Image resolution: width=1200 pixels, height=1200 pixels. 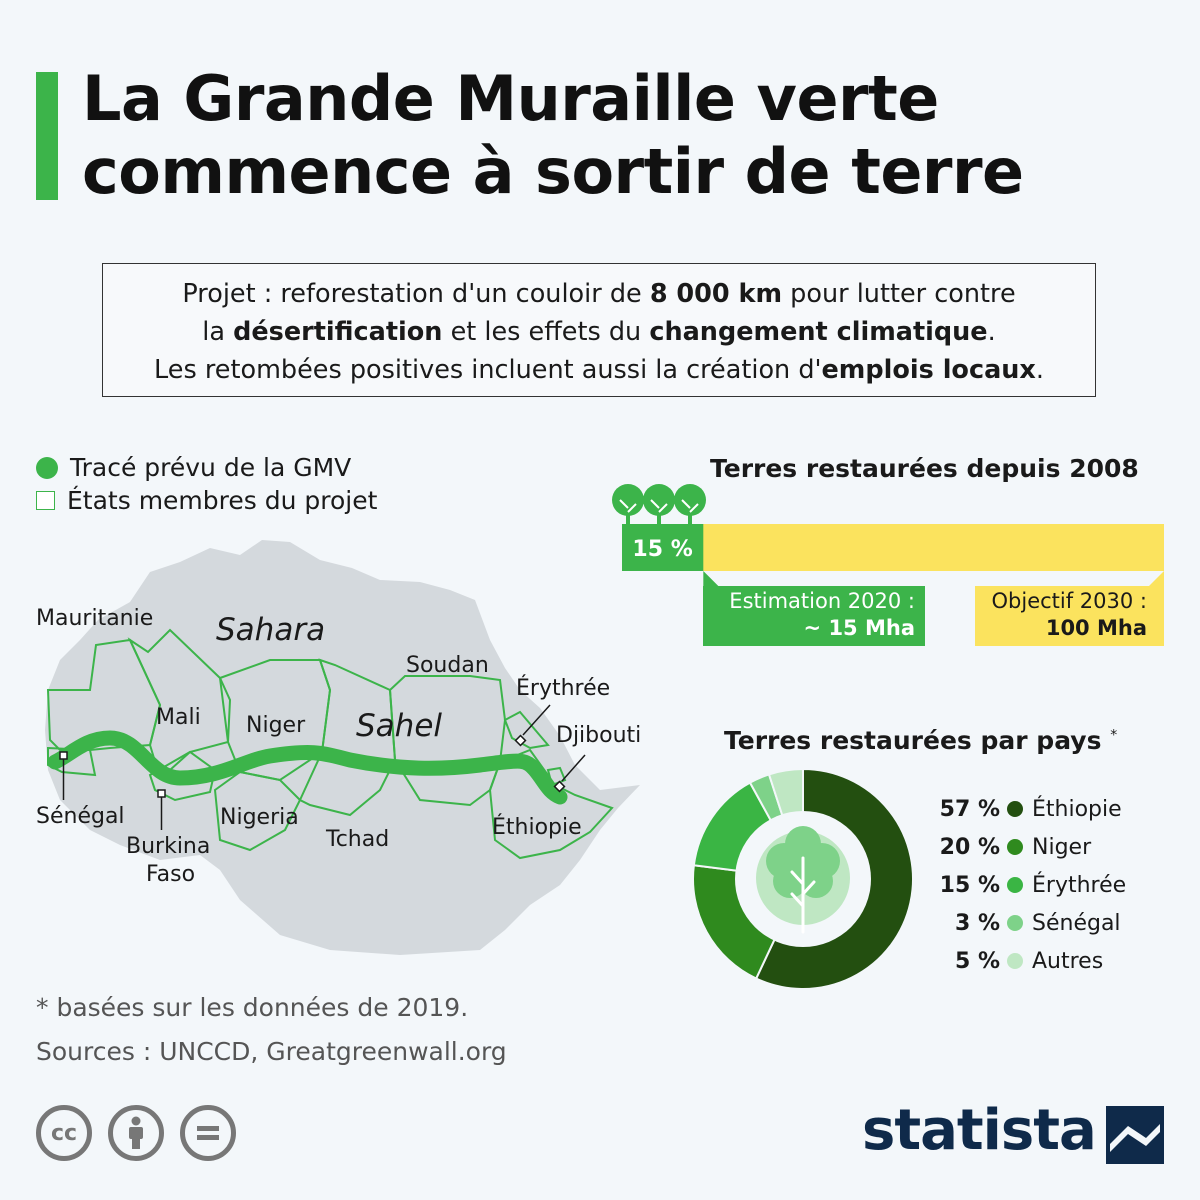 What do you see at coordinates (182, 776) in the screenshot?
I see `state-burkina` at bounding box center [182, 776].